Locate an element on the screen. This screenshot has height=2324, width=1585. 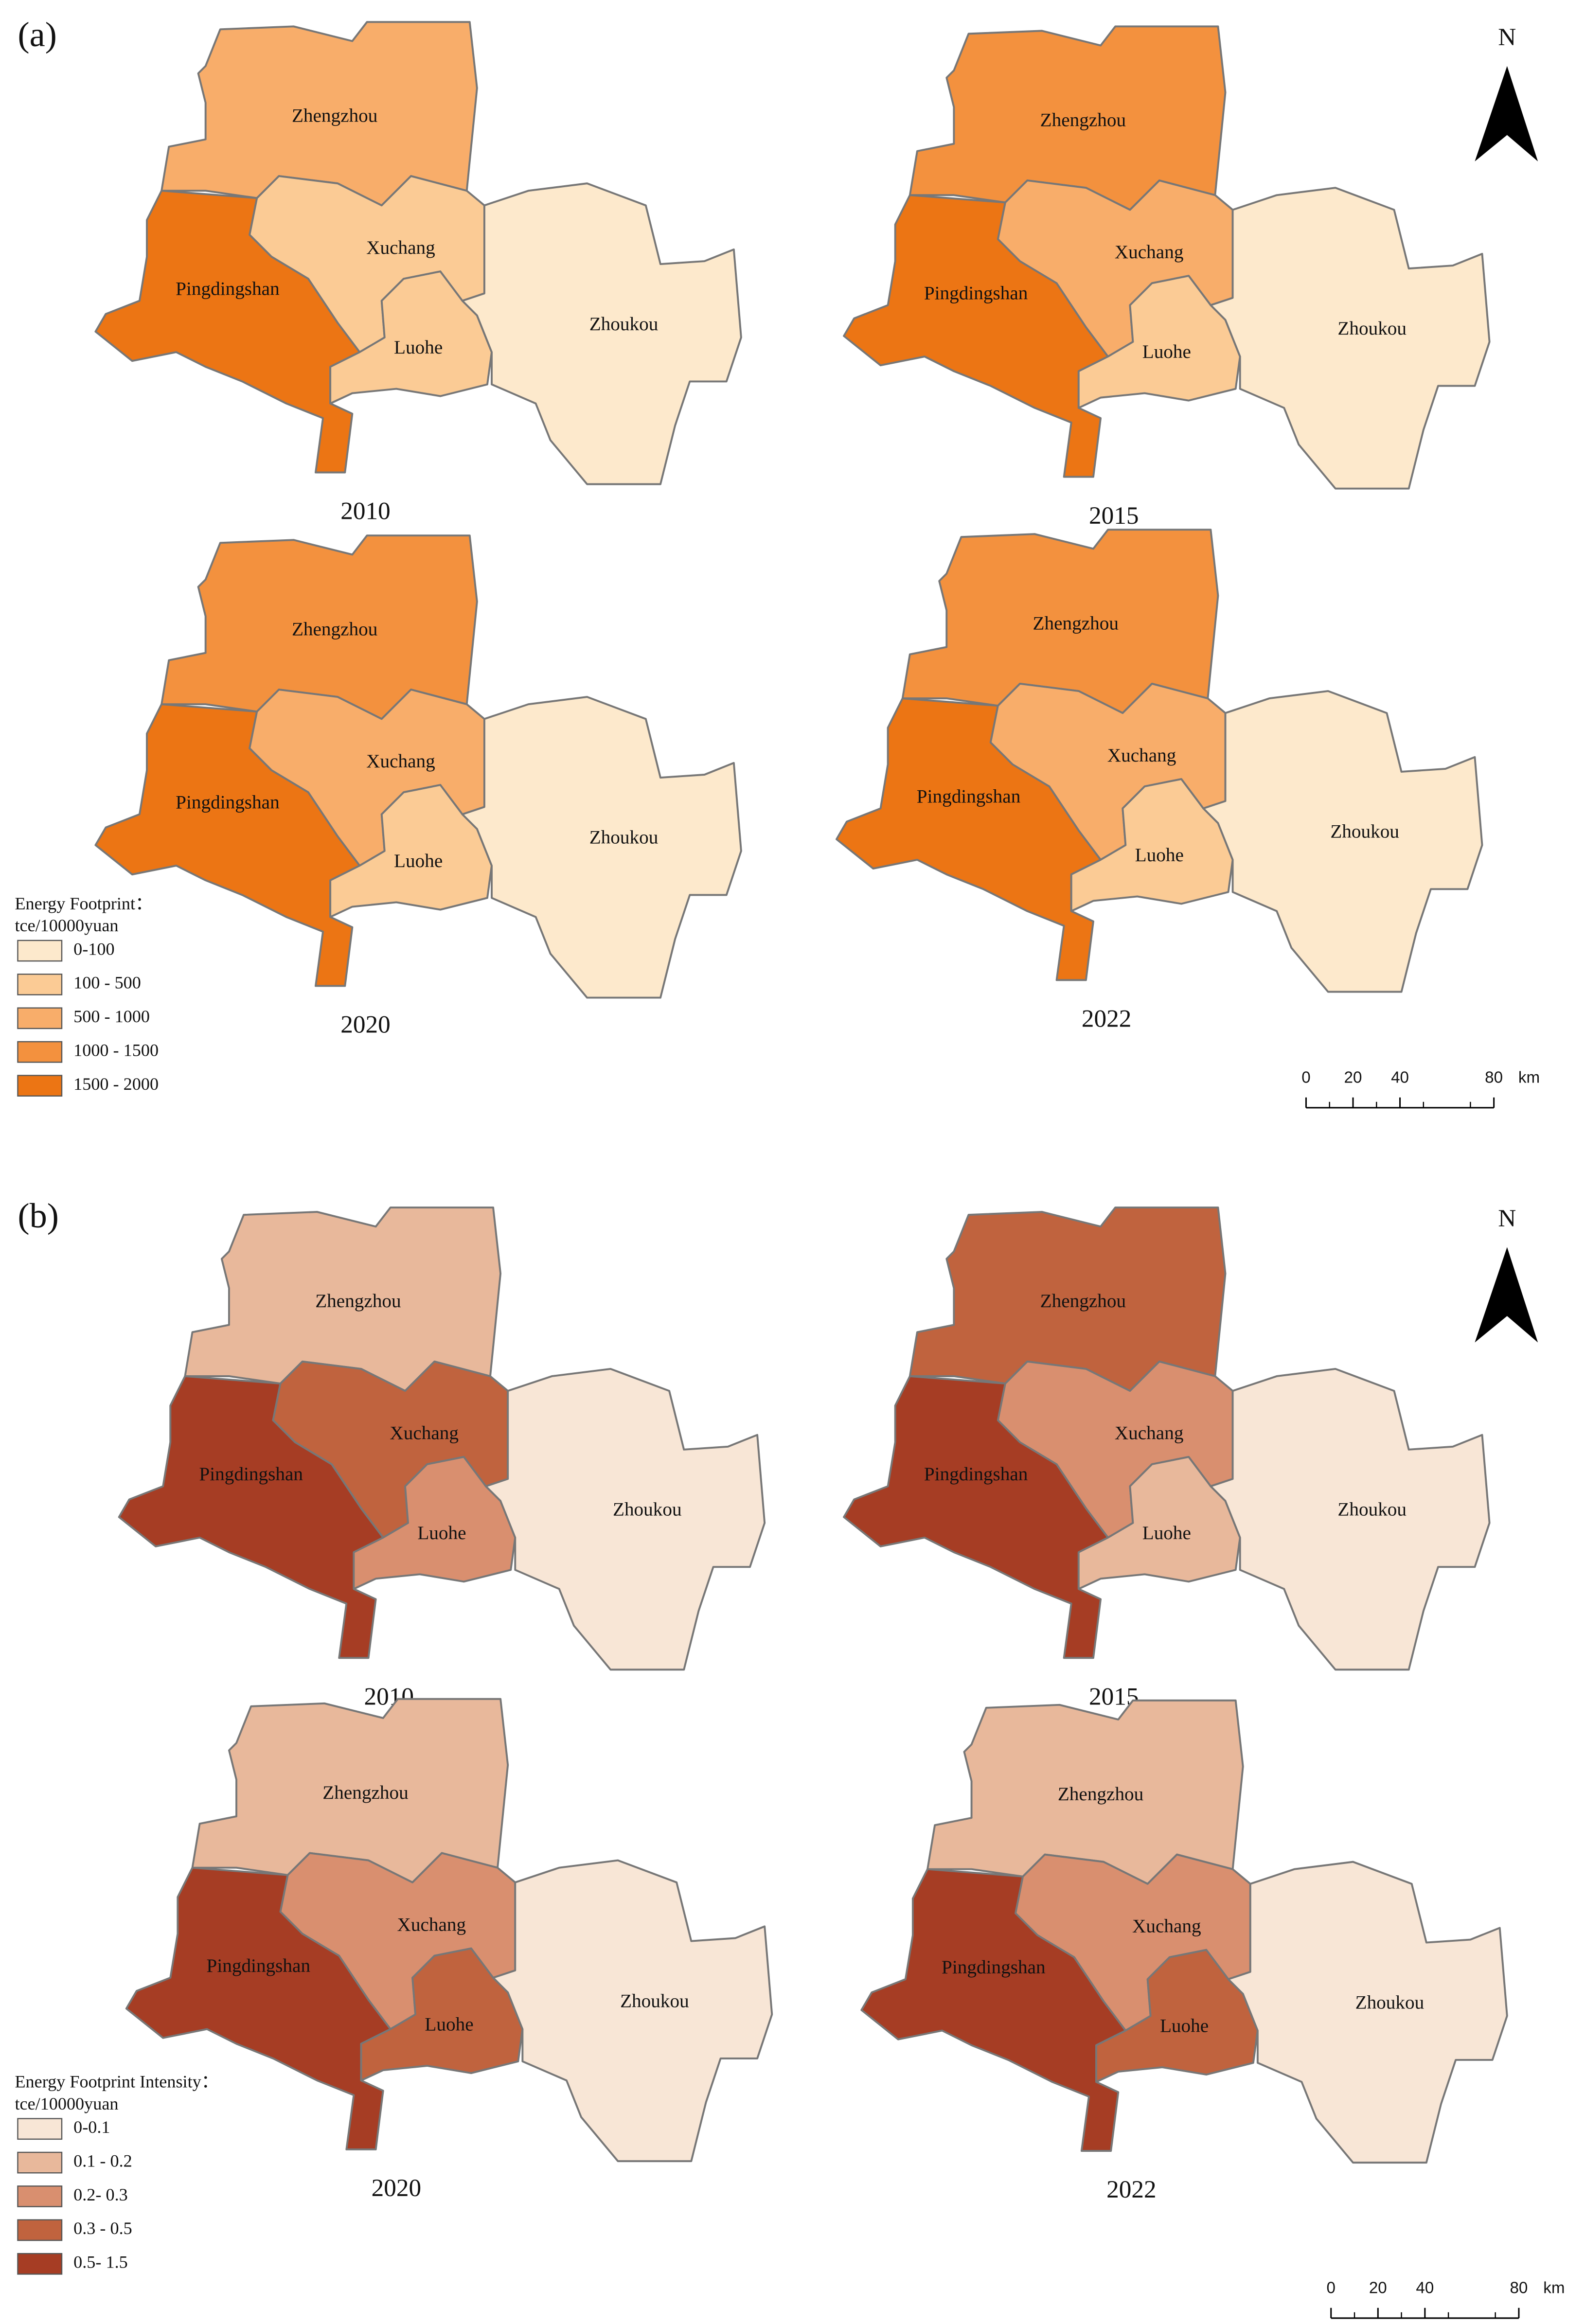
legend-title: Energy Footprint： is located at coordinates (84, 903).